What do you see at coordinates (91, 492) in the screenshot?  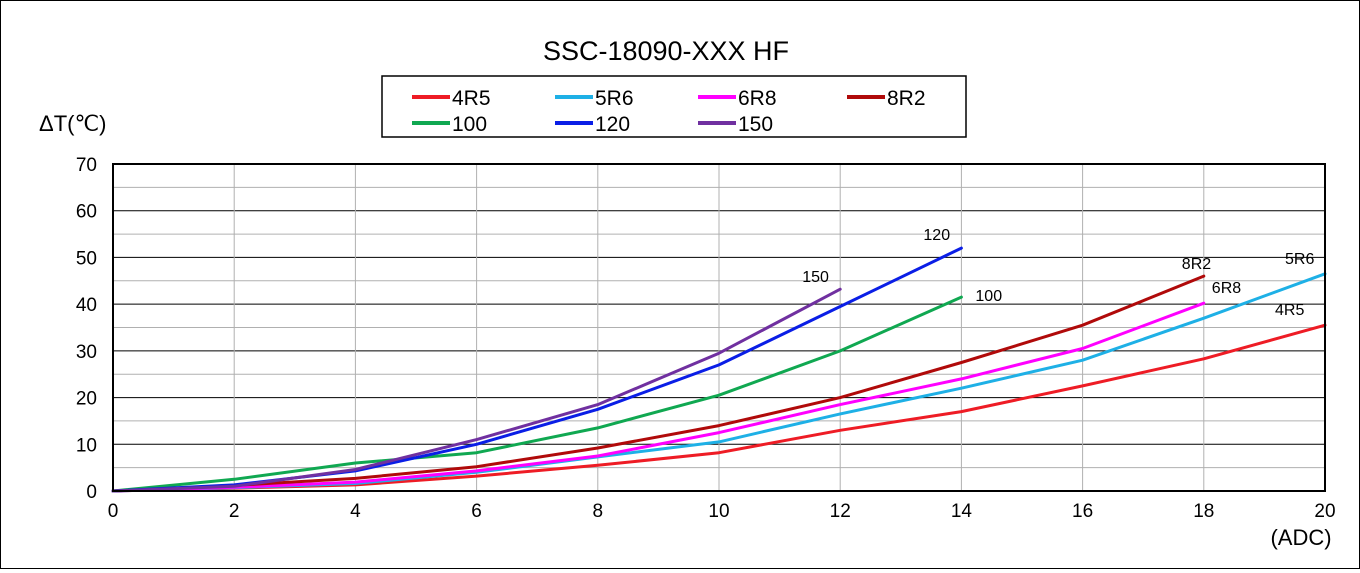 I see `y-tick-label: 0` at bounding box center [91, 492].